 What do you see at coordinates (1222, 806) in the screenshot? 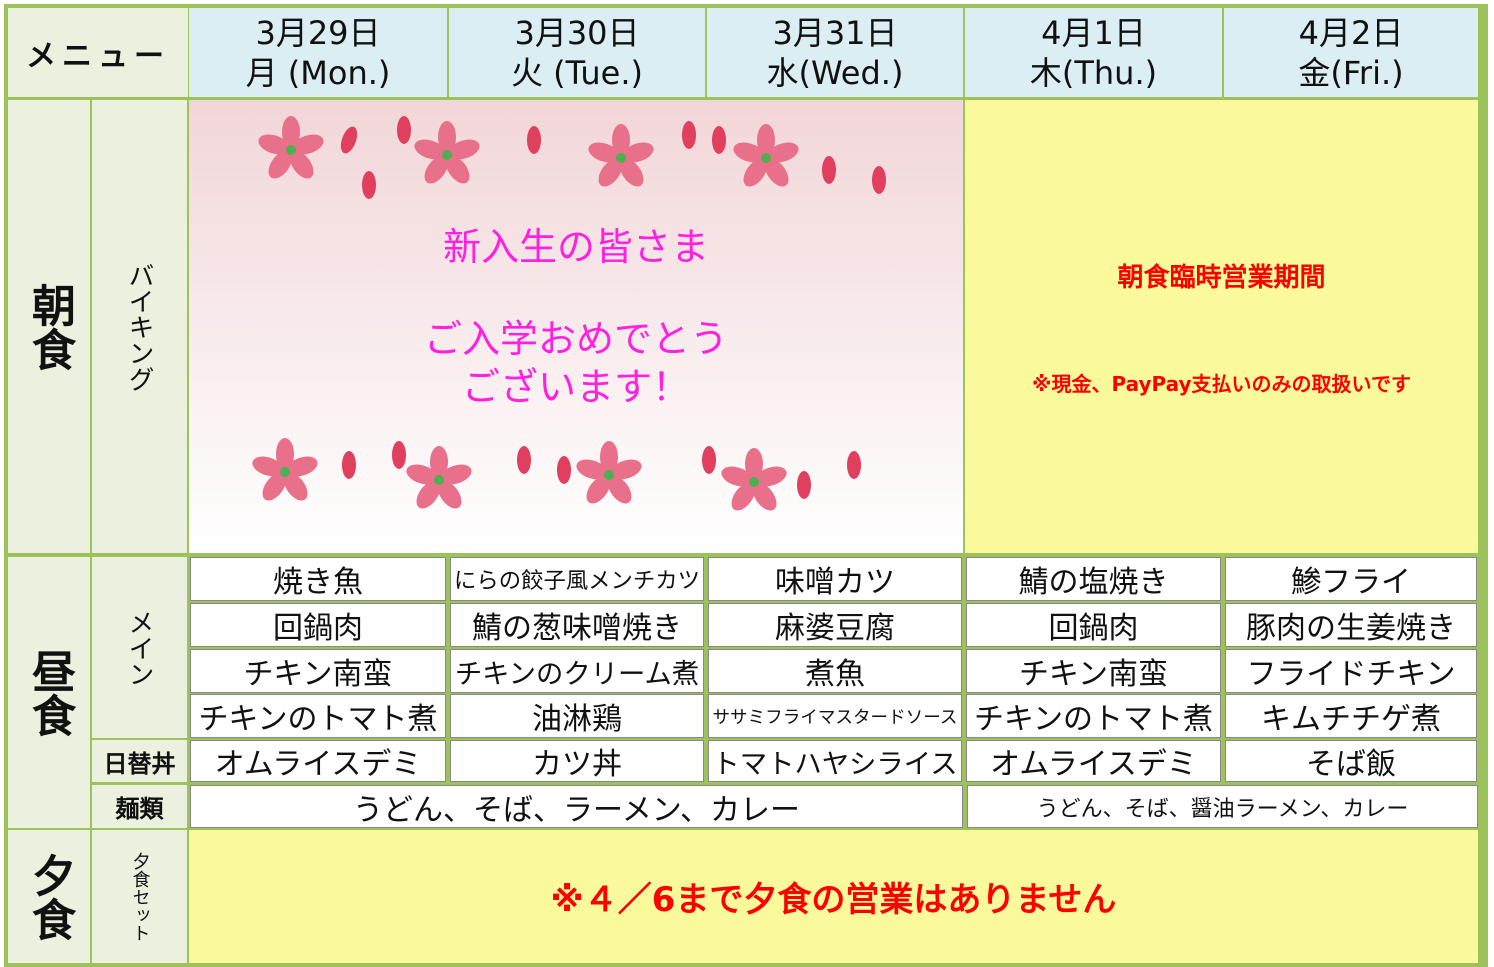
I see `noodles: うどん、そば、醤油ラーメン、カレー` at bounding box center [1222, 806].